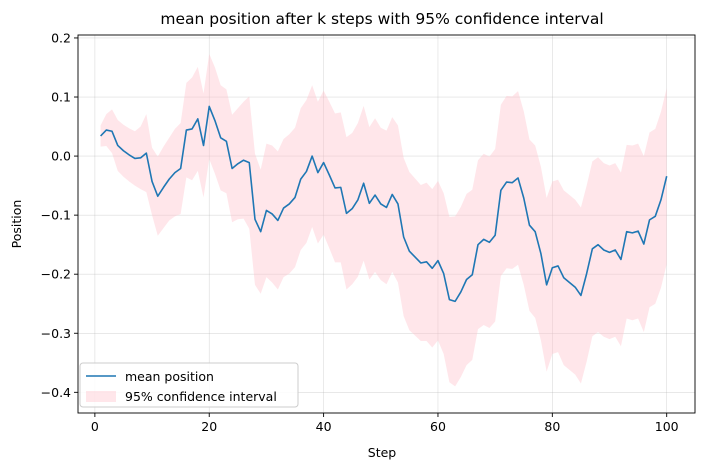 The width and height of the screenshot is (702, 470). What do you see at coordinates (16, 224) in the screenshot?
I see `y-axis-label: Position` at bounding box center [16, 224].